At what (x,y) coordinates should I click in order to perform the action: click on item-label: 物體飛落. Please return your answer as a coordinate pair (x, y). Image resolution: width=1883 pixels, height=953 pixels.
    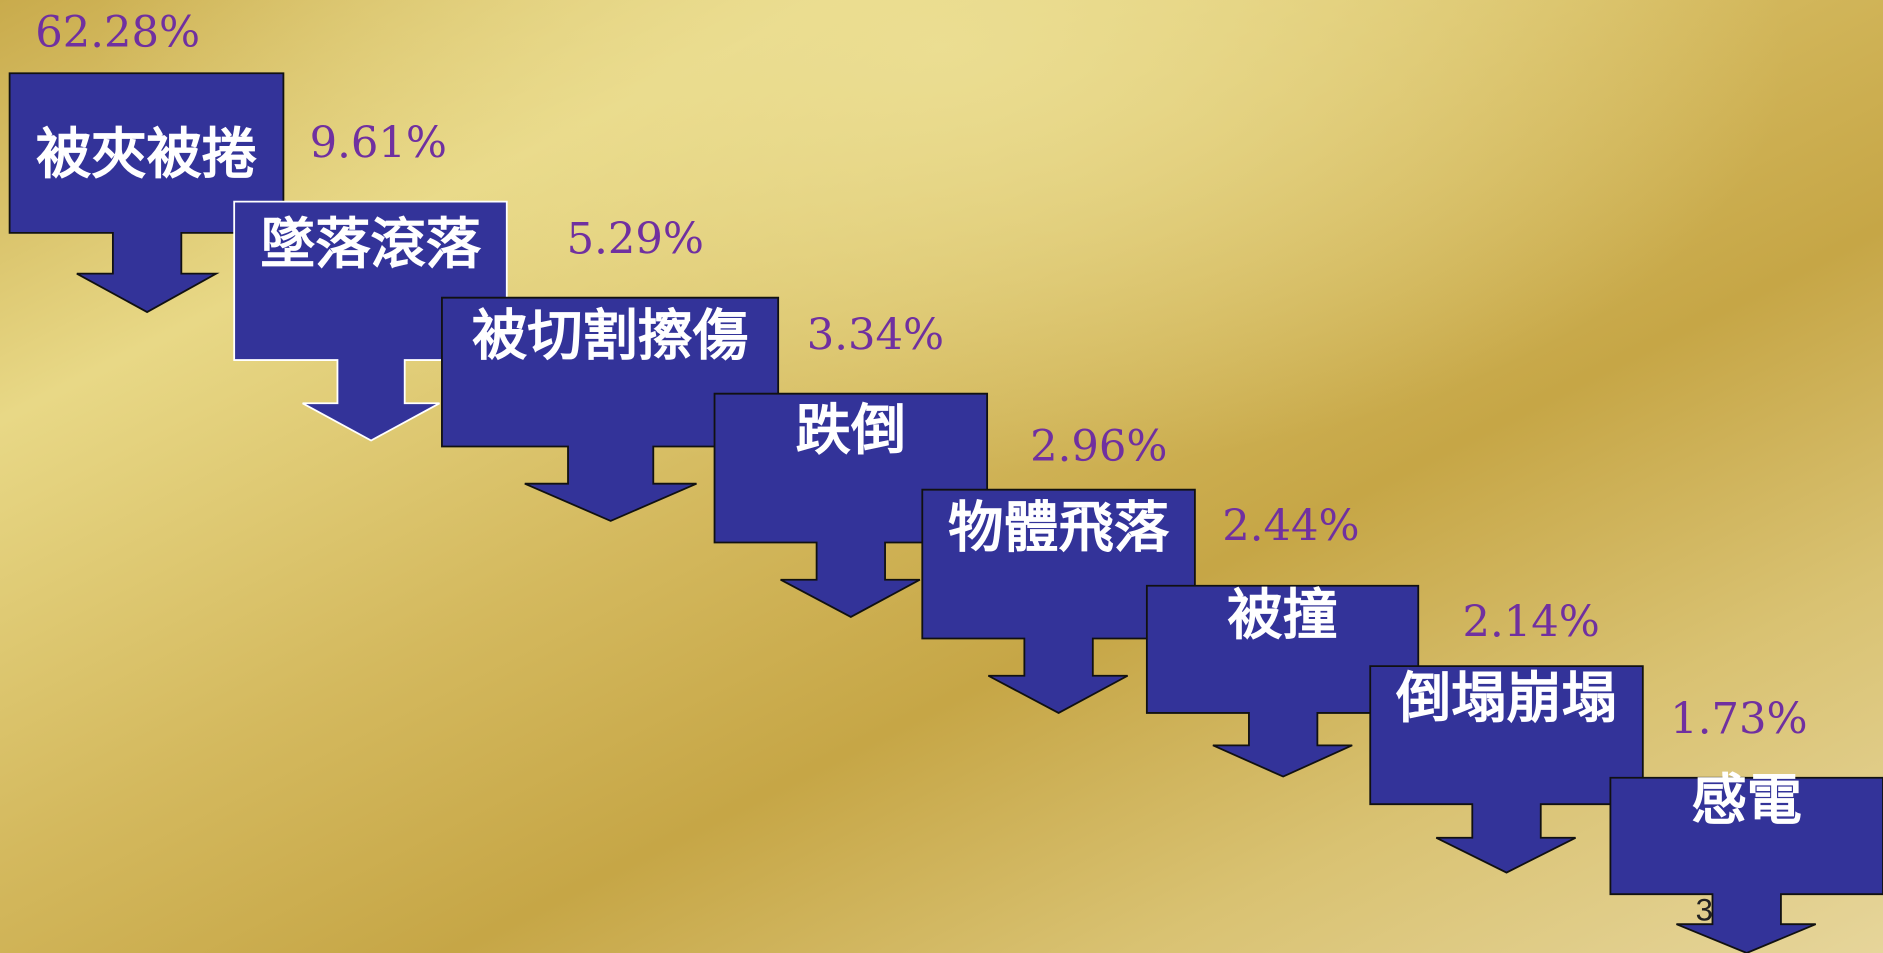
    Looking at the image, I should click on (1059, 527).